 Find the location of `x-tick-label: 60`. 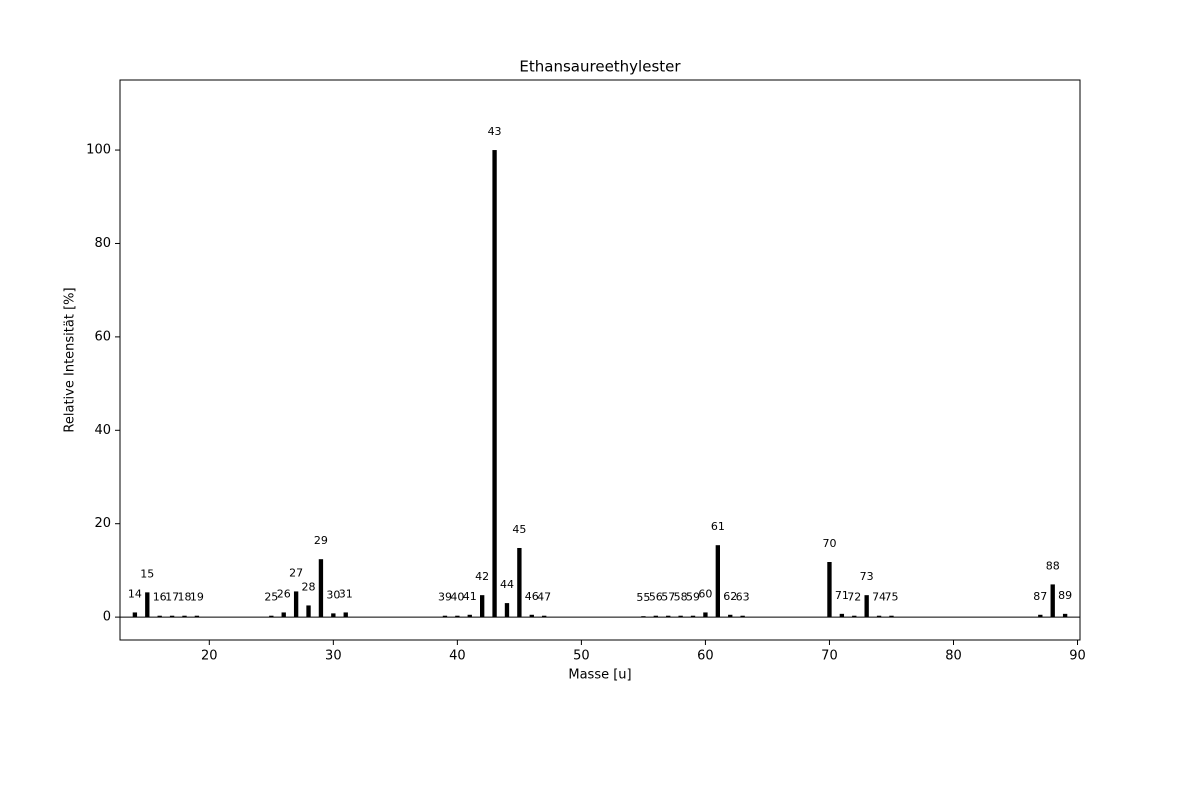

x-tick-label: 60 is located at coordinates (705, 656).